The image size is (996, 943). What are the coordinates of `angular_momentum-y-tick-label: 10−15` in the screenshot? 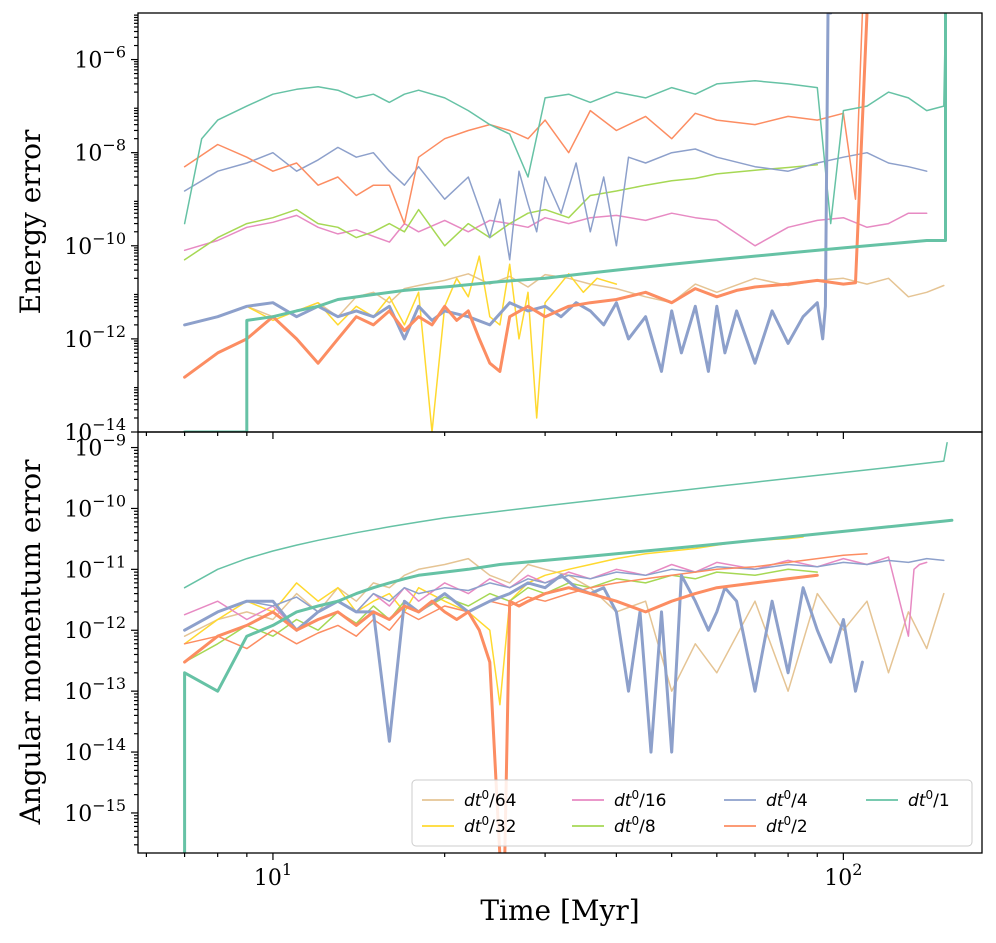 It's located at (95, 811).